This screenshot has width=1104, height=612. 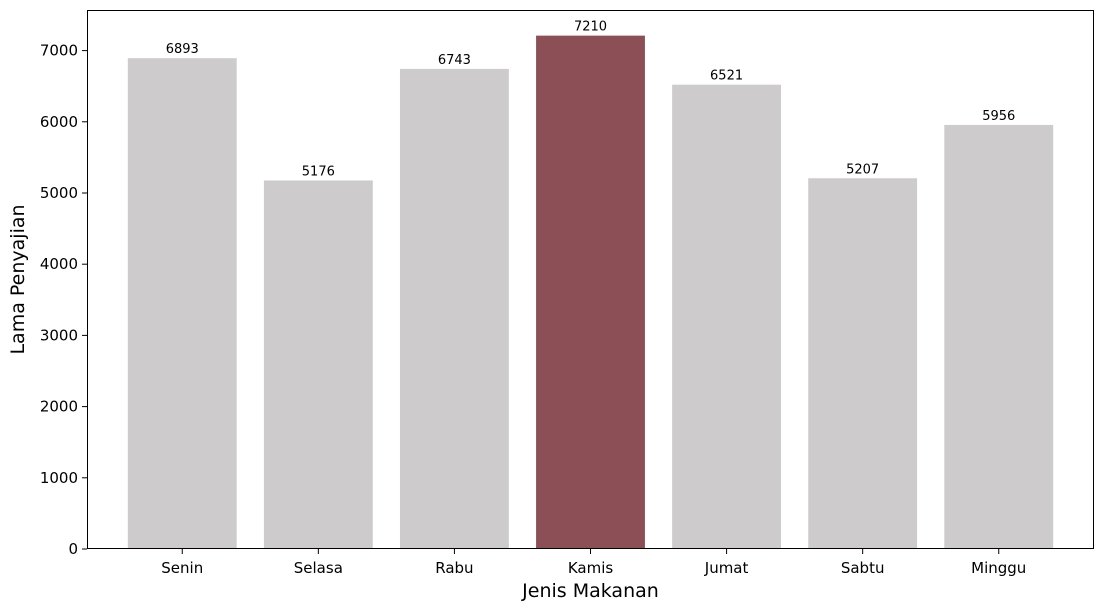 What do you see at coordinates (59, 407) in the screenshot?
I see `y-tick-label-2000: 2000` at bounding box center [59, 407].